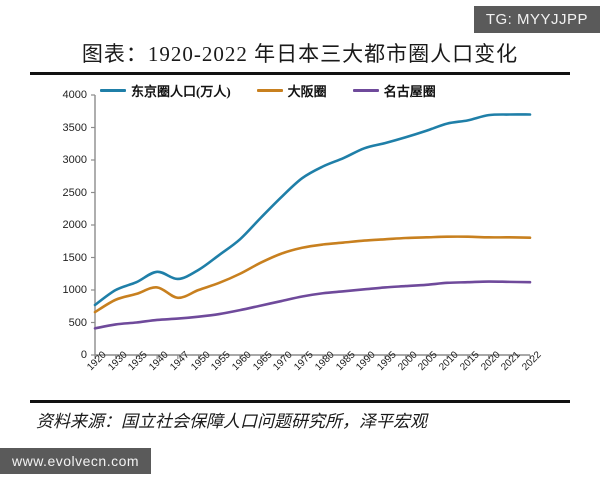 This screenshot has width=600, height=485. What do you see at coordinates (74, 225) in the screenshot?
I see `y-axis-tick-label: 2000` at bounding box center [74, 225].